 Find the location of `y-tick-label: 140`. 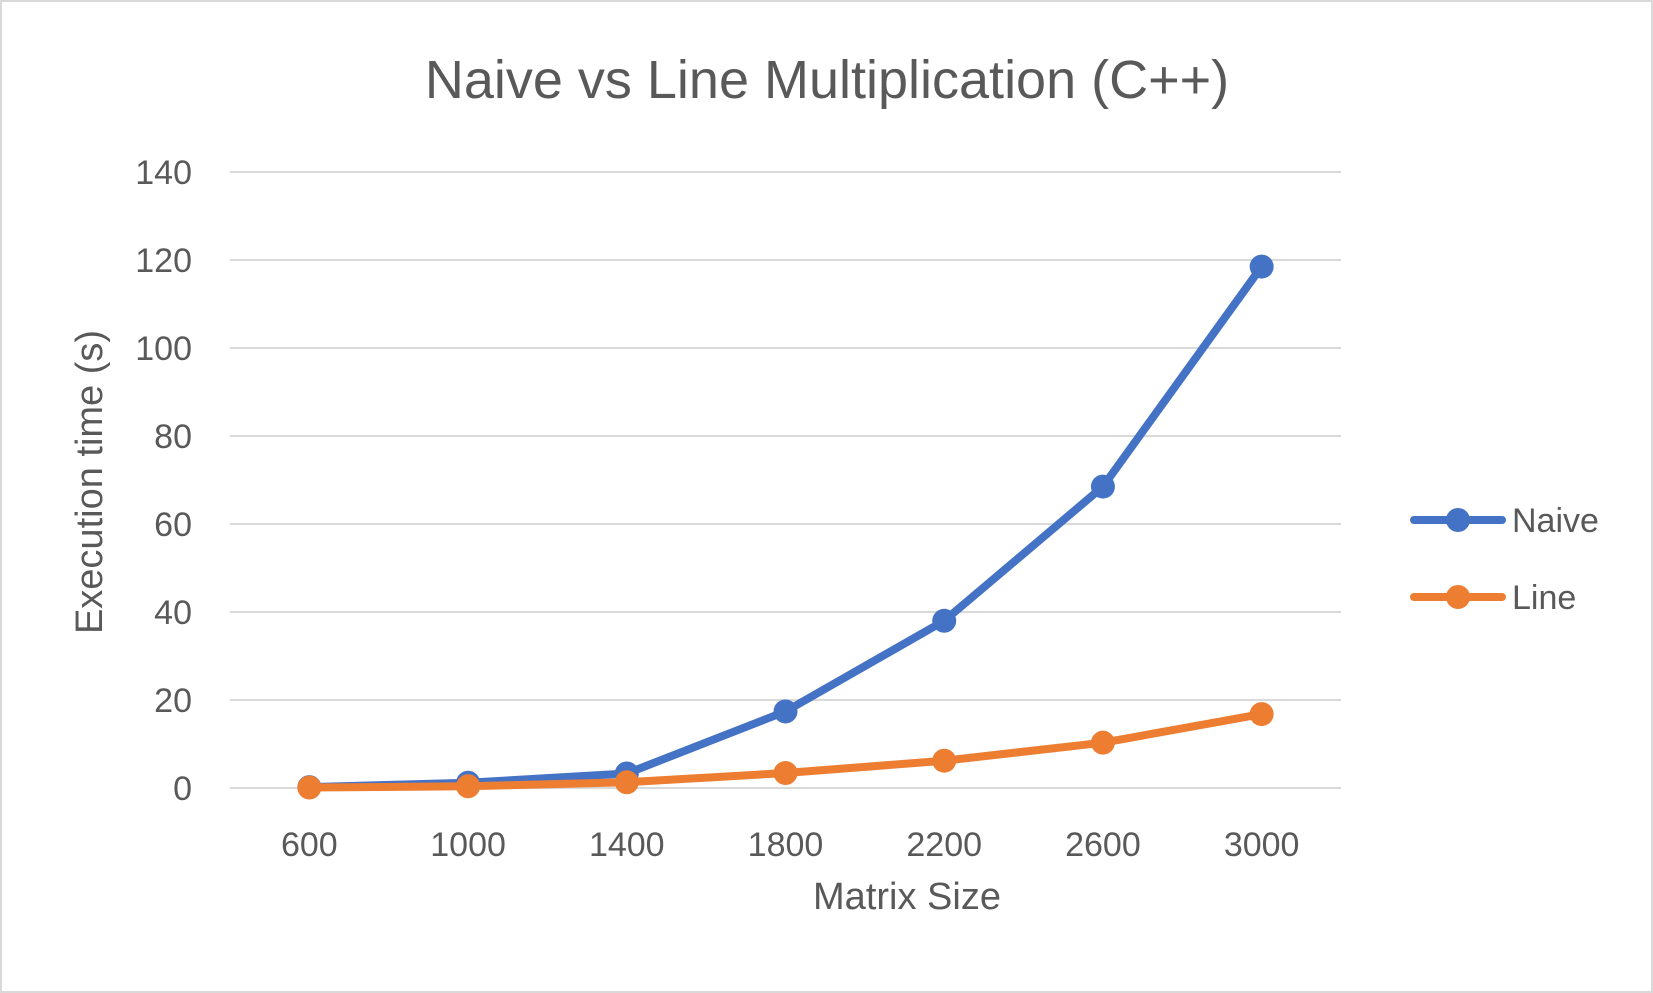

y-tick-label: 140 is located at coordinates (163, 173).